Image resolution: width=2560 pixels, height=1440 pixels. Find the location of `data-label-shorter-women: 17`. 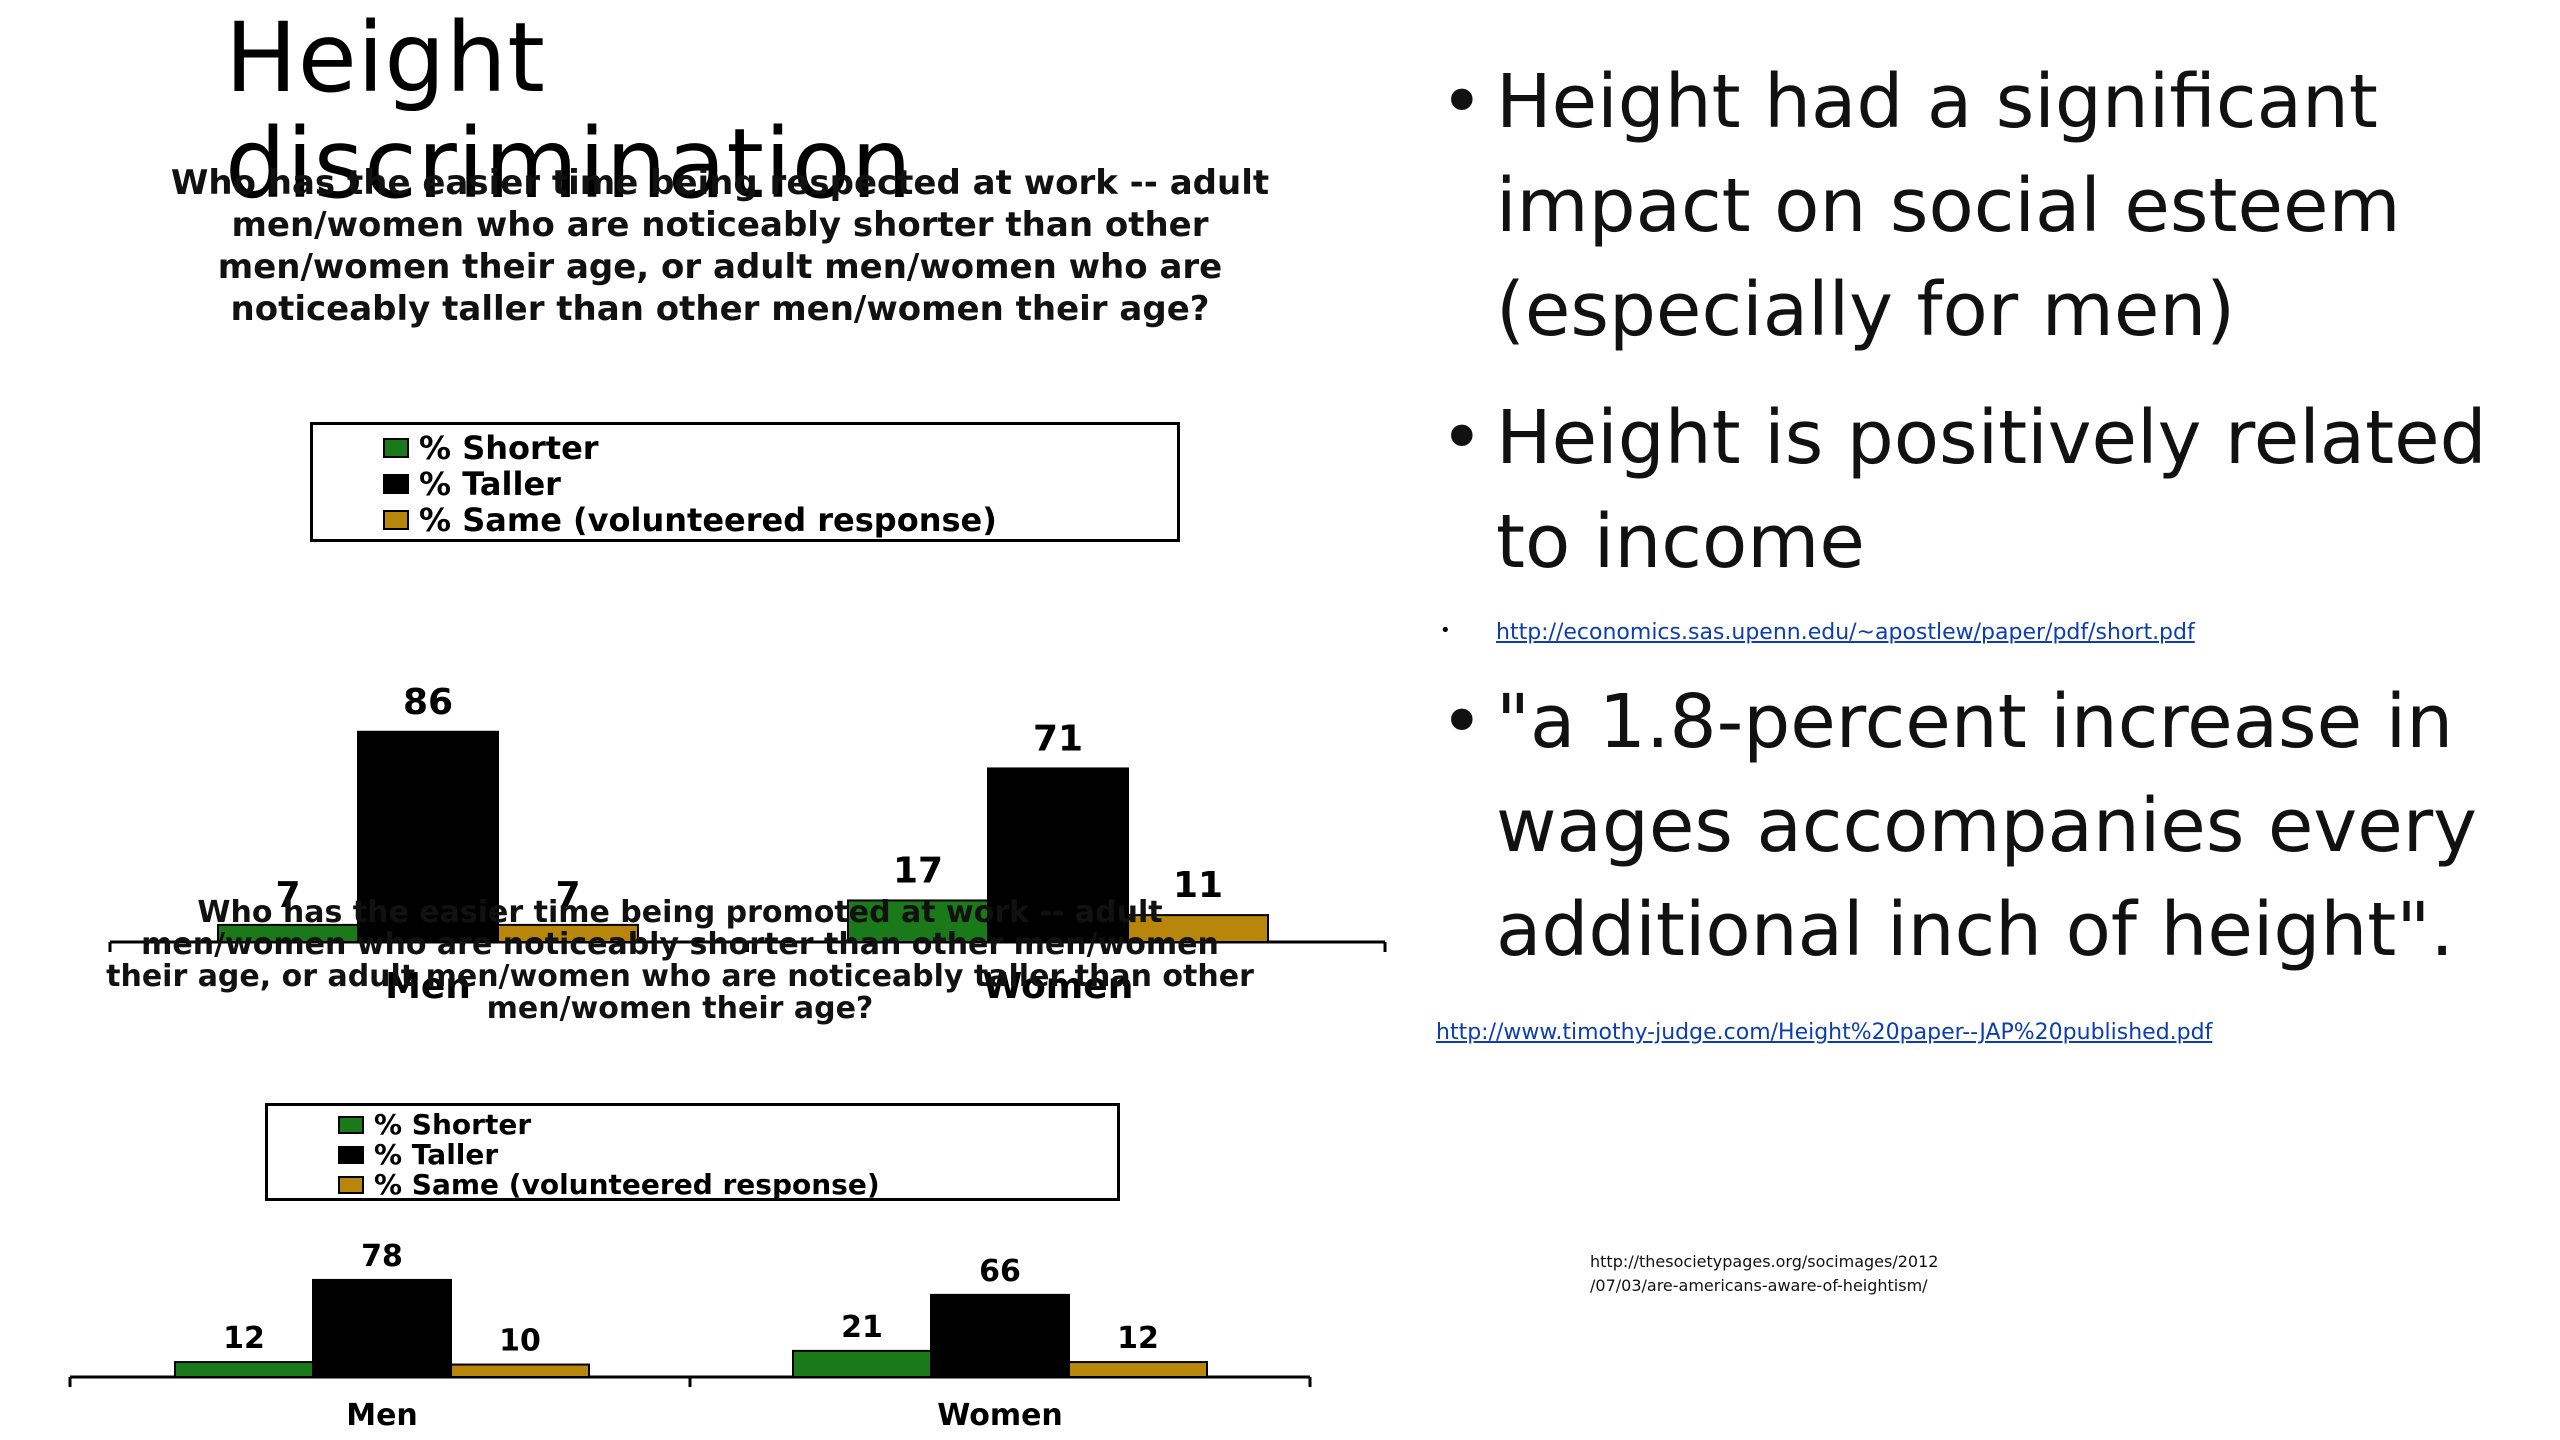

data-label-shorter-women: 17 is located at coordinates (918, 870).